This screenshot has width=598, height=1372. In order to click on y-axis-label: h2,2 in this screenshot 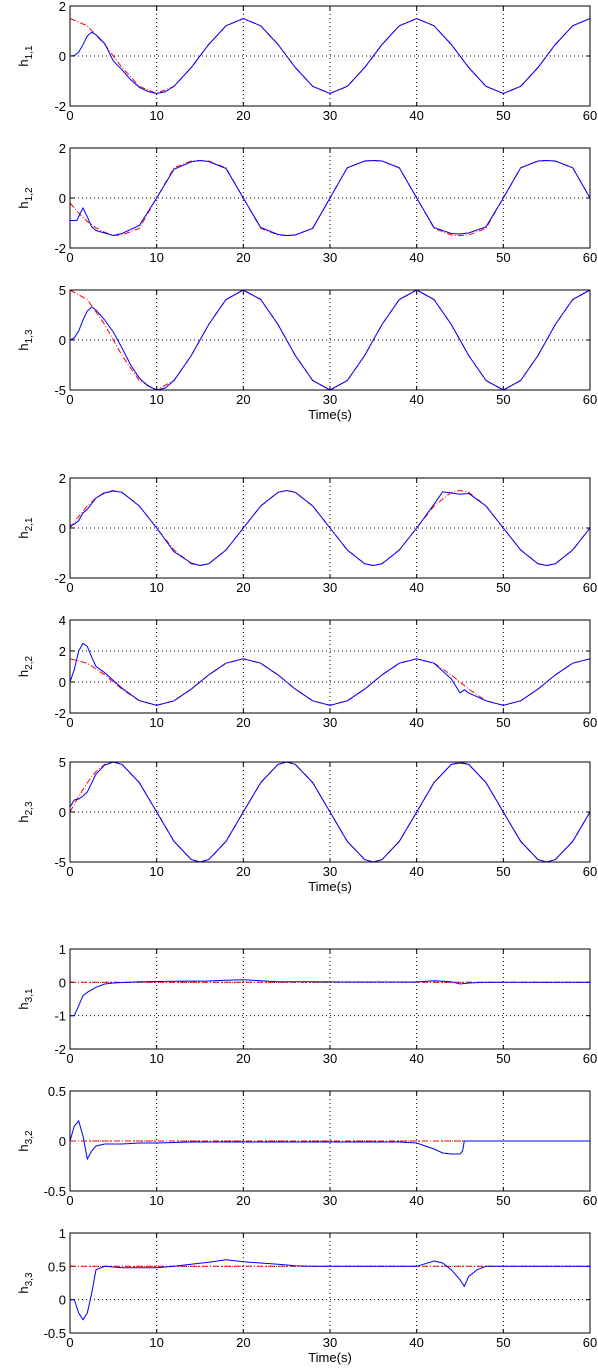, I will do `click(25, 666)`.